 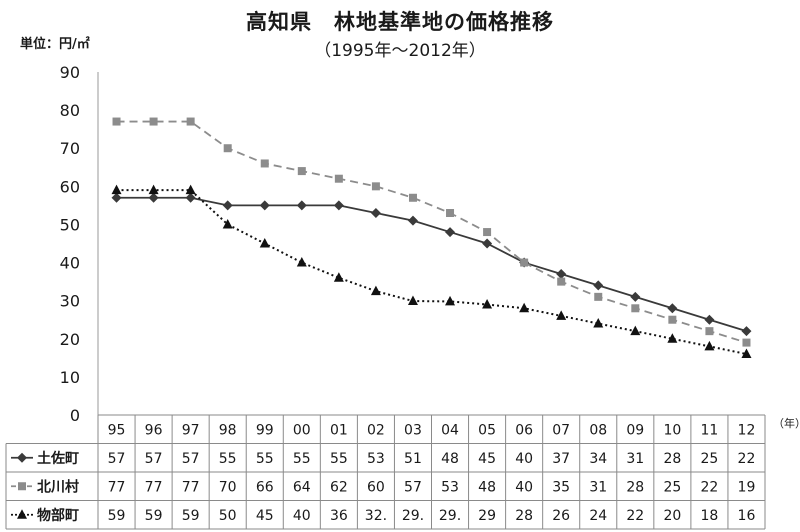 I want to click on data-label: 31, so click(x=598, y=487).